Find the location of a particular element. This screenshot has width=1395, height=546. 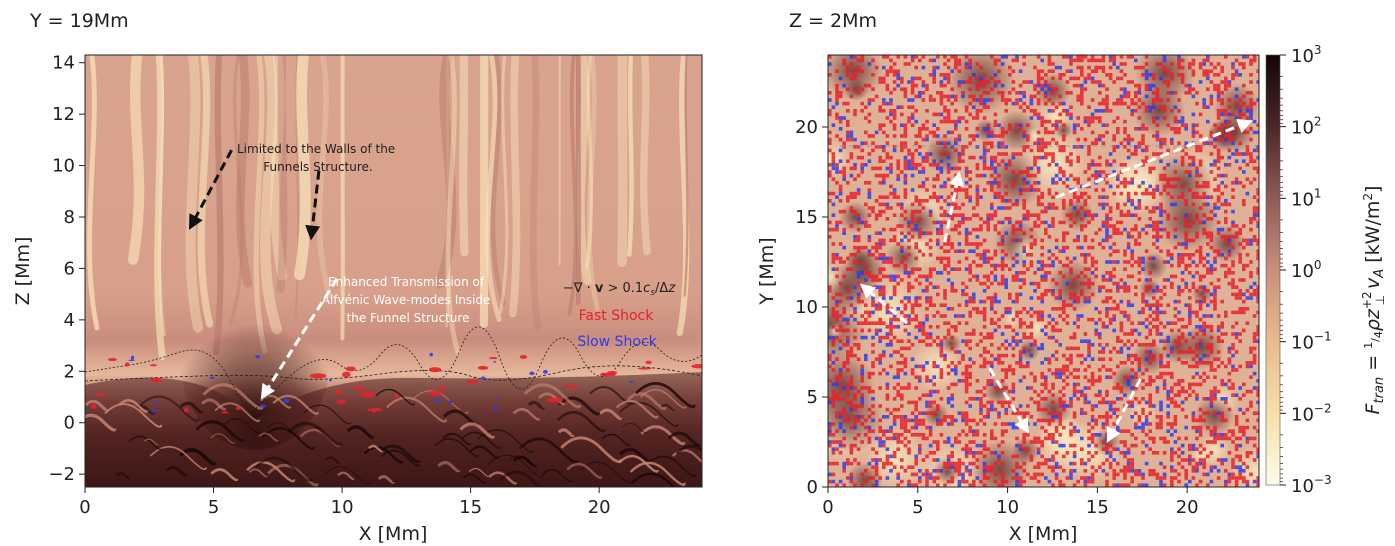

colorbar-tick-label: 10⁻³ is located at coordinates (1311, 485).